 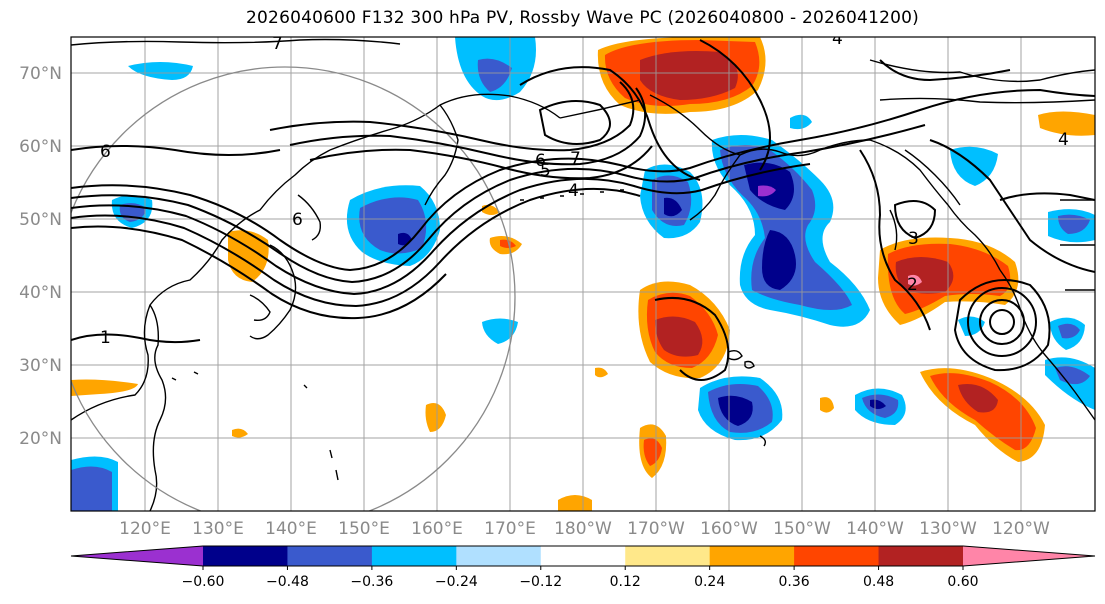 I want to click on contour-label: 5, so click(x=545, y=171).